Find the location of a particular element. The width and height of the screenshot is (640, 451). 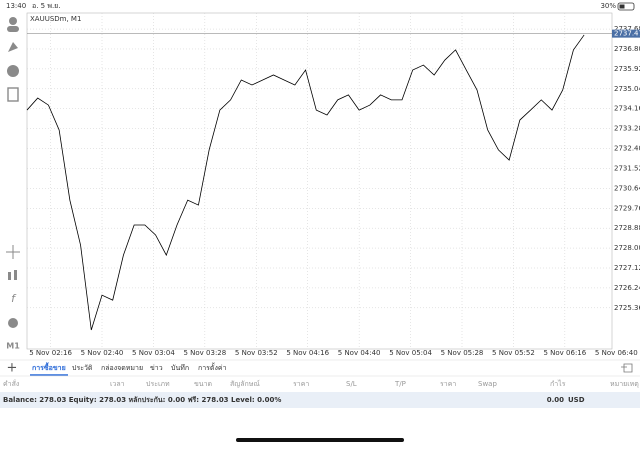

y-tick-label: 2725.360 is located at coordinates (627, 308).